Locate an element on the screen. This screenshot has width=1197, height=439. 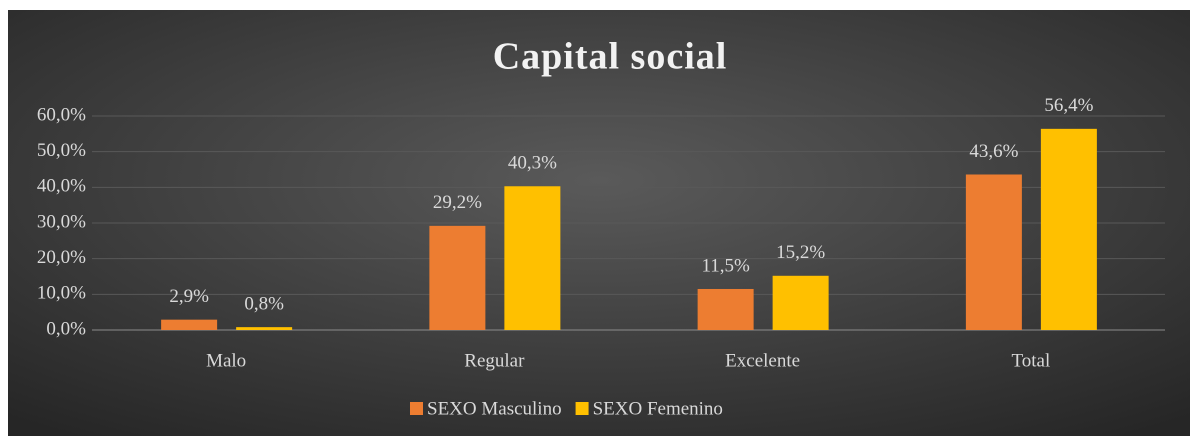
y-tick-label: 50,0% is located at coordinates (61, 150).